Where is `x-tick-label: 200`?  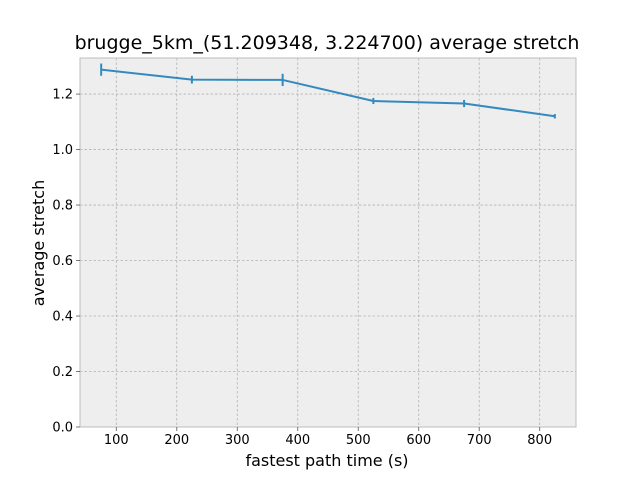
x-tick-label: 200 is located at coordinates (176, 440).